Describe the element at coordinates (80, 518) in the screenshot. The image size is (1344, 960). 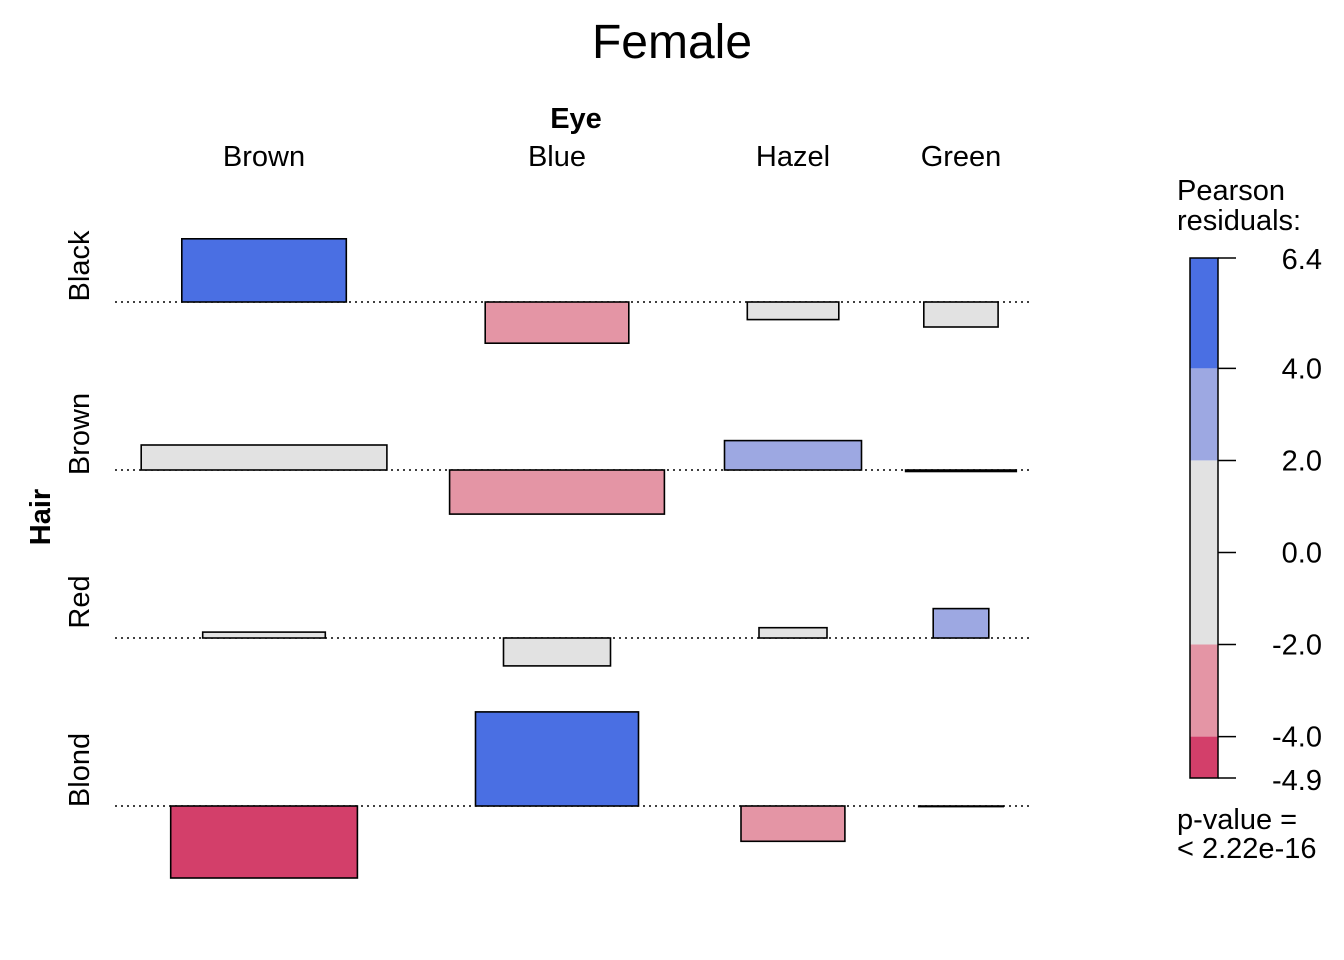
I see `row-labels: Black Brown Red Blond` at that location.